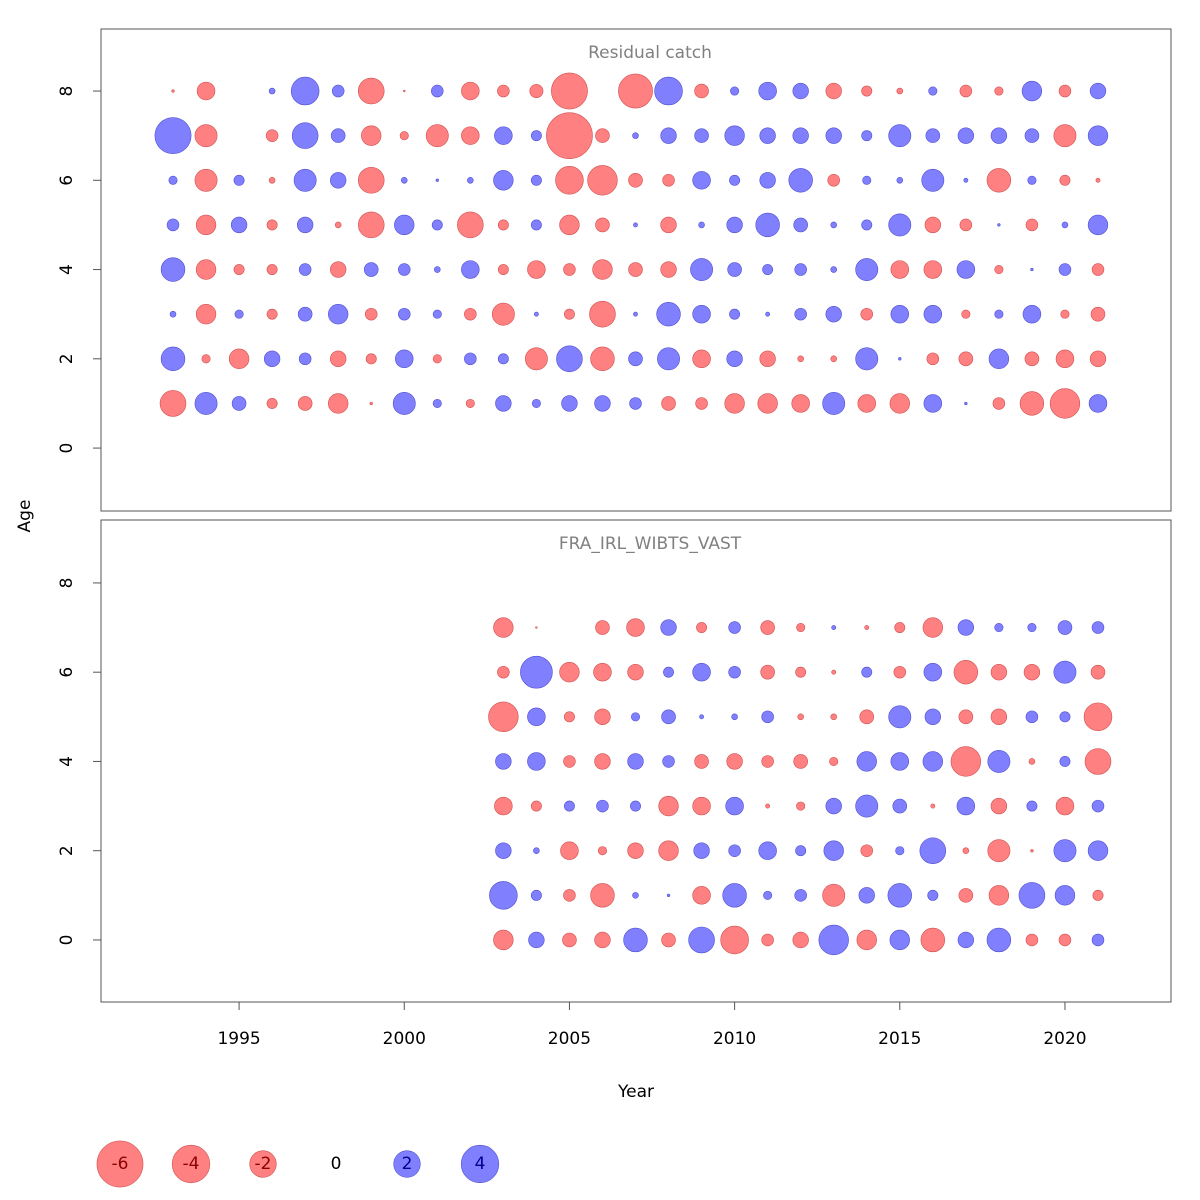 The width and height of the screenshot is (1200, 1200). I want to click on y-tick-label: 6, so click(67, 672).